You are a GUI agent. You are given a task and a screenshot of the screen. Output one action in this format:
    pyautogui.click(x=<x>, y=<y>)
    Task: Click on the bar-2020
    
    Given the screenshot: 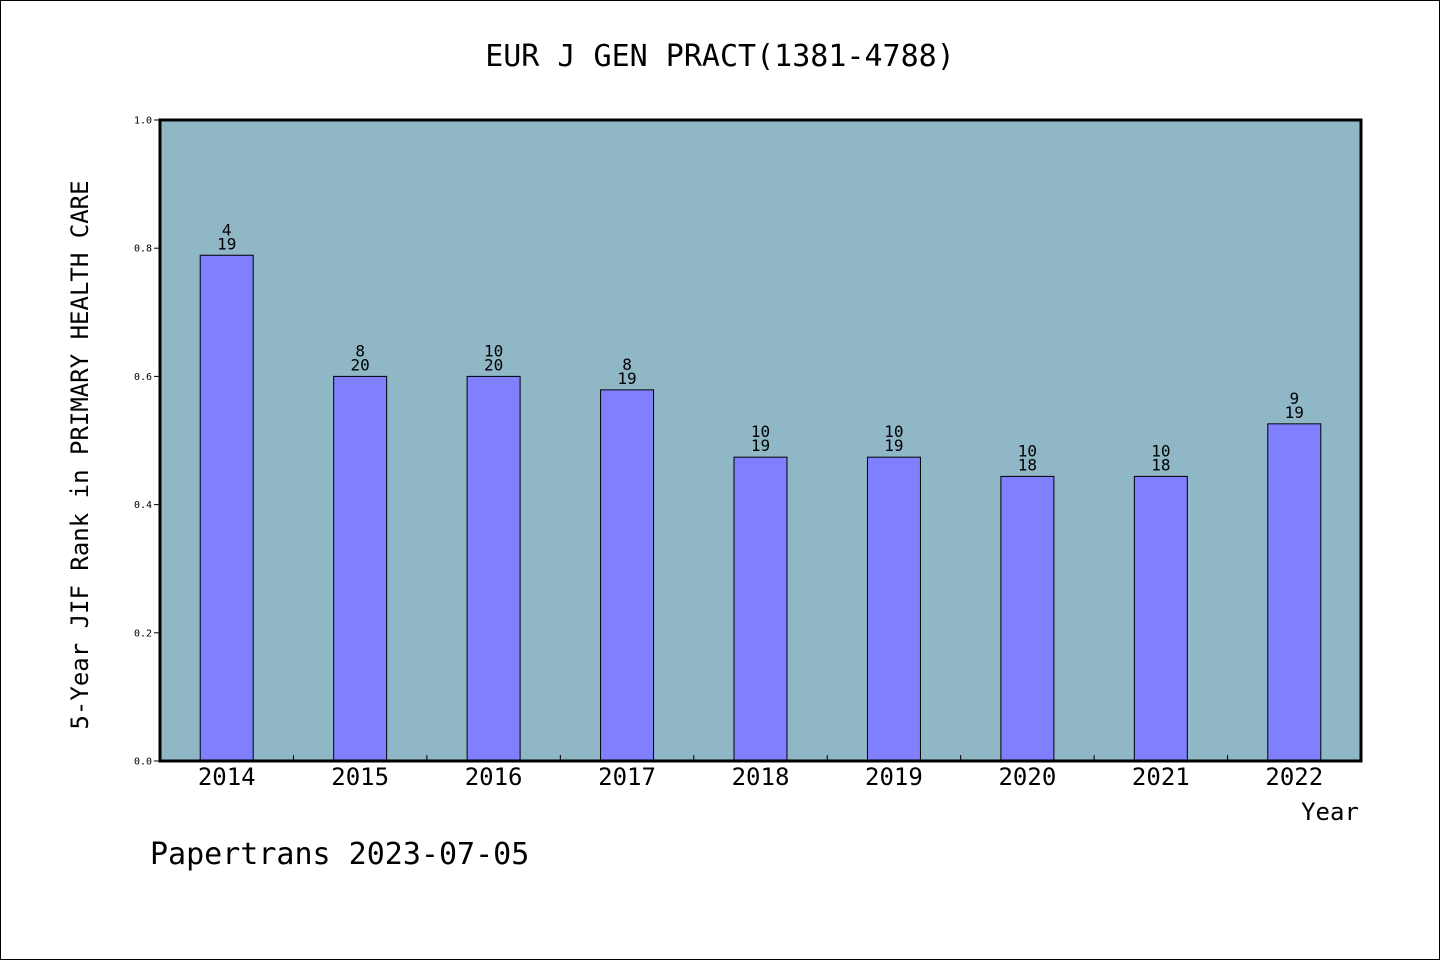 What is the action you would take?
    pyautogui.click(x=1027, y=618)
    